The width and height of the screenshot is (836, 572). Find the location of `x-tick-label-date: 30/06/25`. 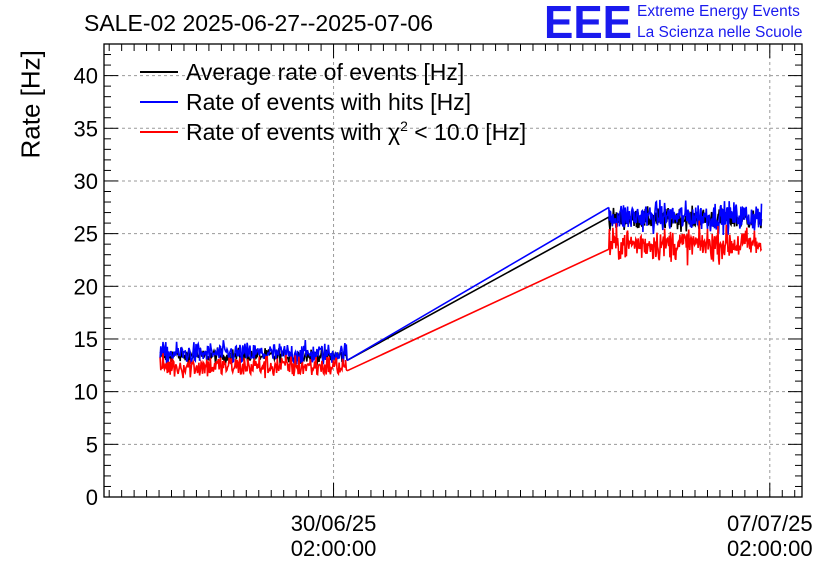

x-tick-label-date: 30/06/25 is located at coordinates (334, 523).